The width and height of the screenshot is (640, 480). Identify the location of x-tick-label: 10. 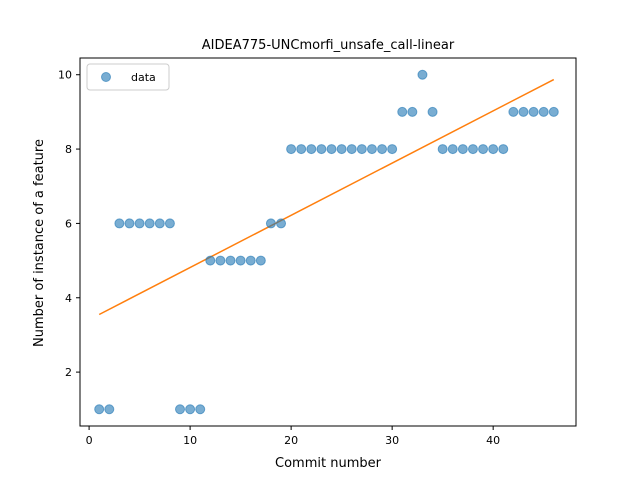
(190, 440).